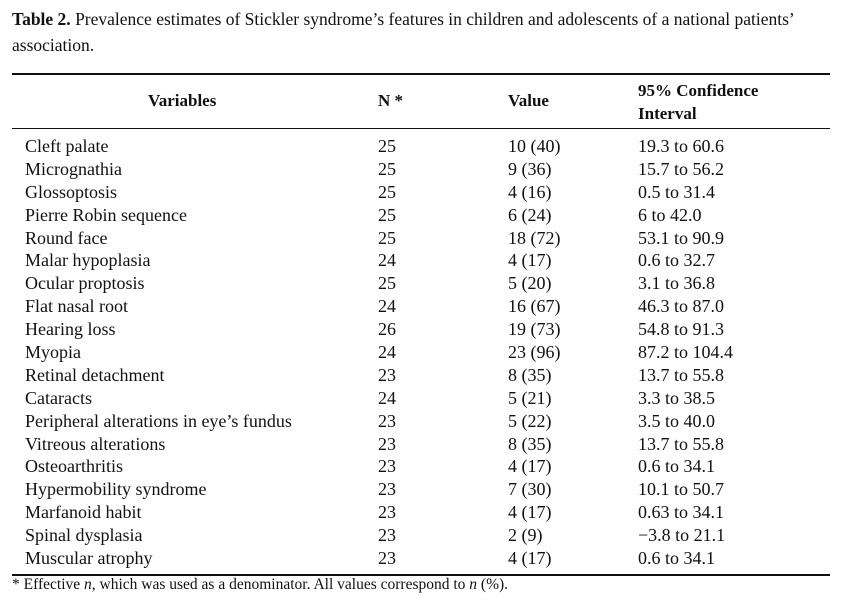 The image size is (843, 607). I want to click on cell-value: 5 (22), so click(530, 420).